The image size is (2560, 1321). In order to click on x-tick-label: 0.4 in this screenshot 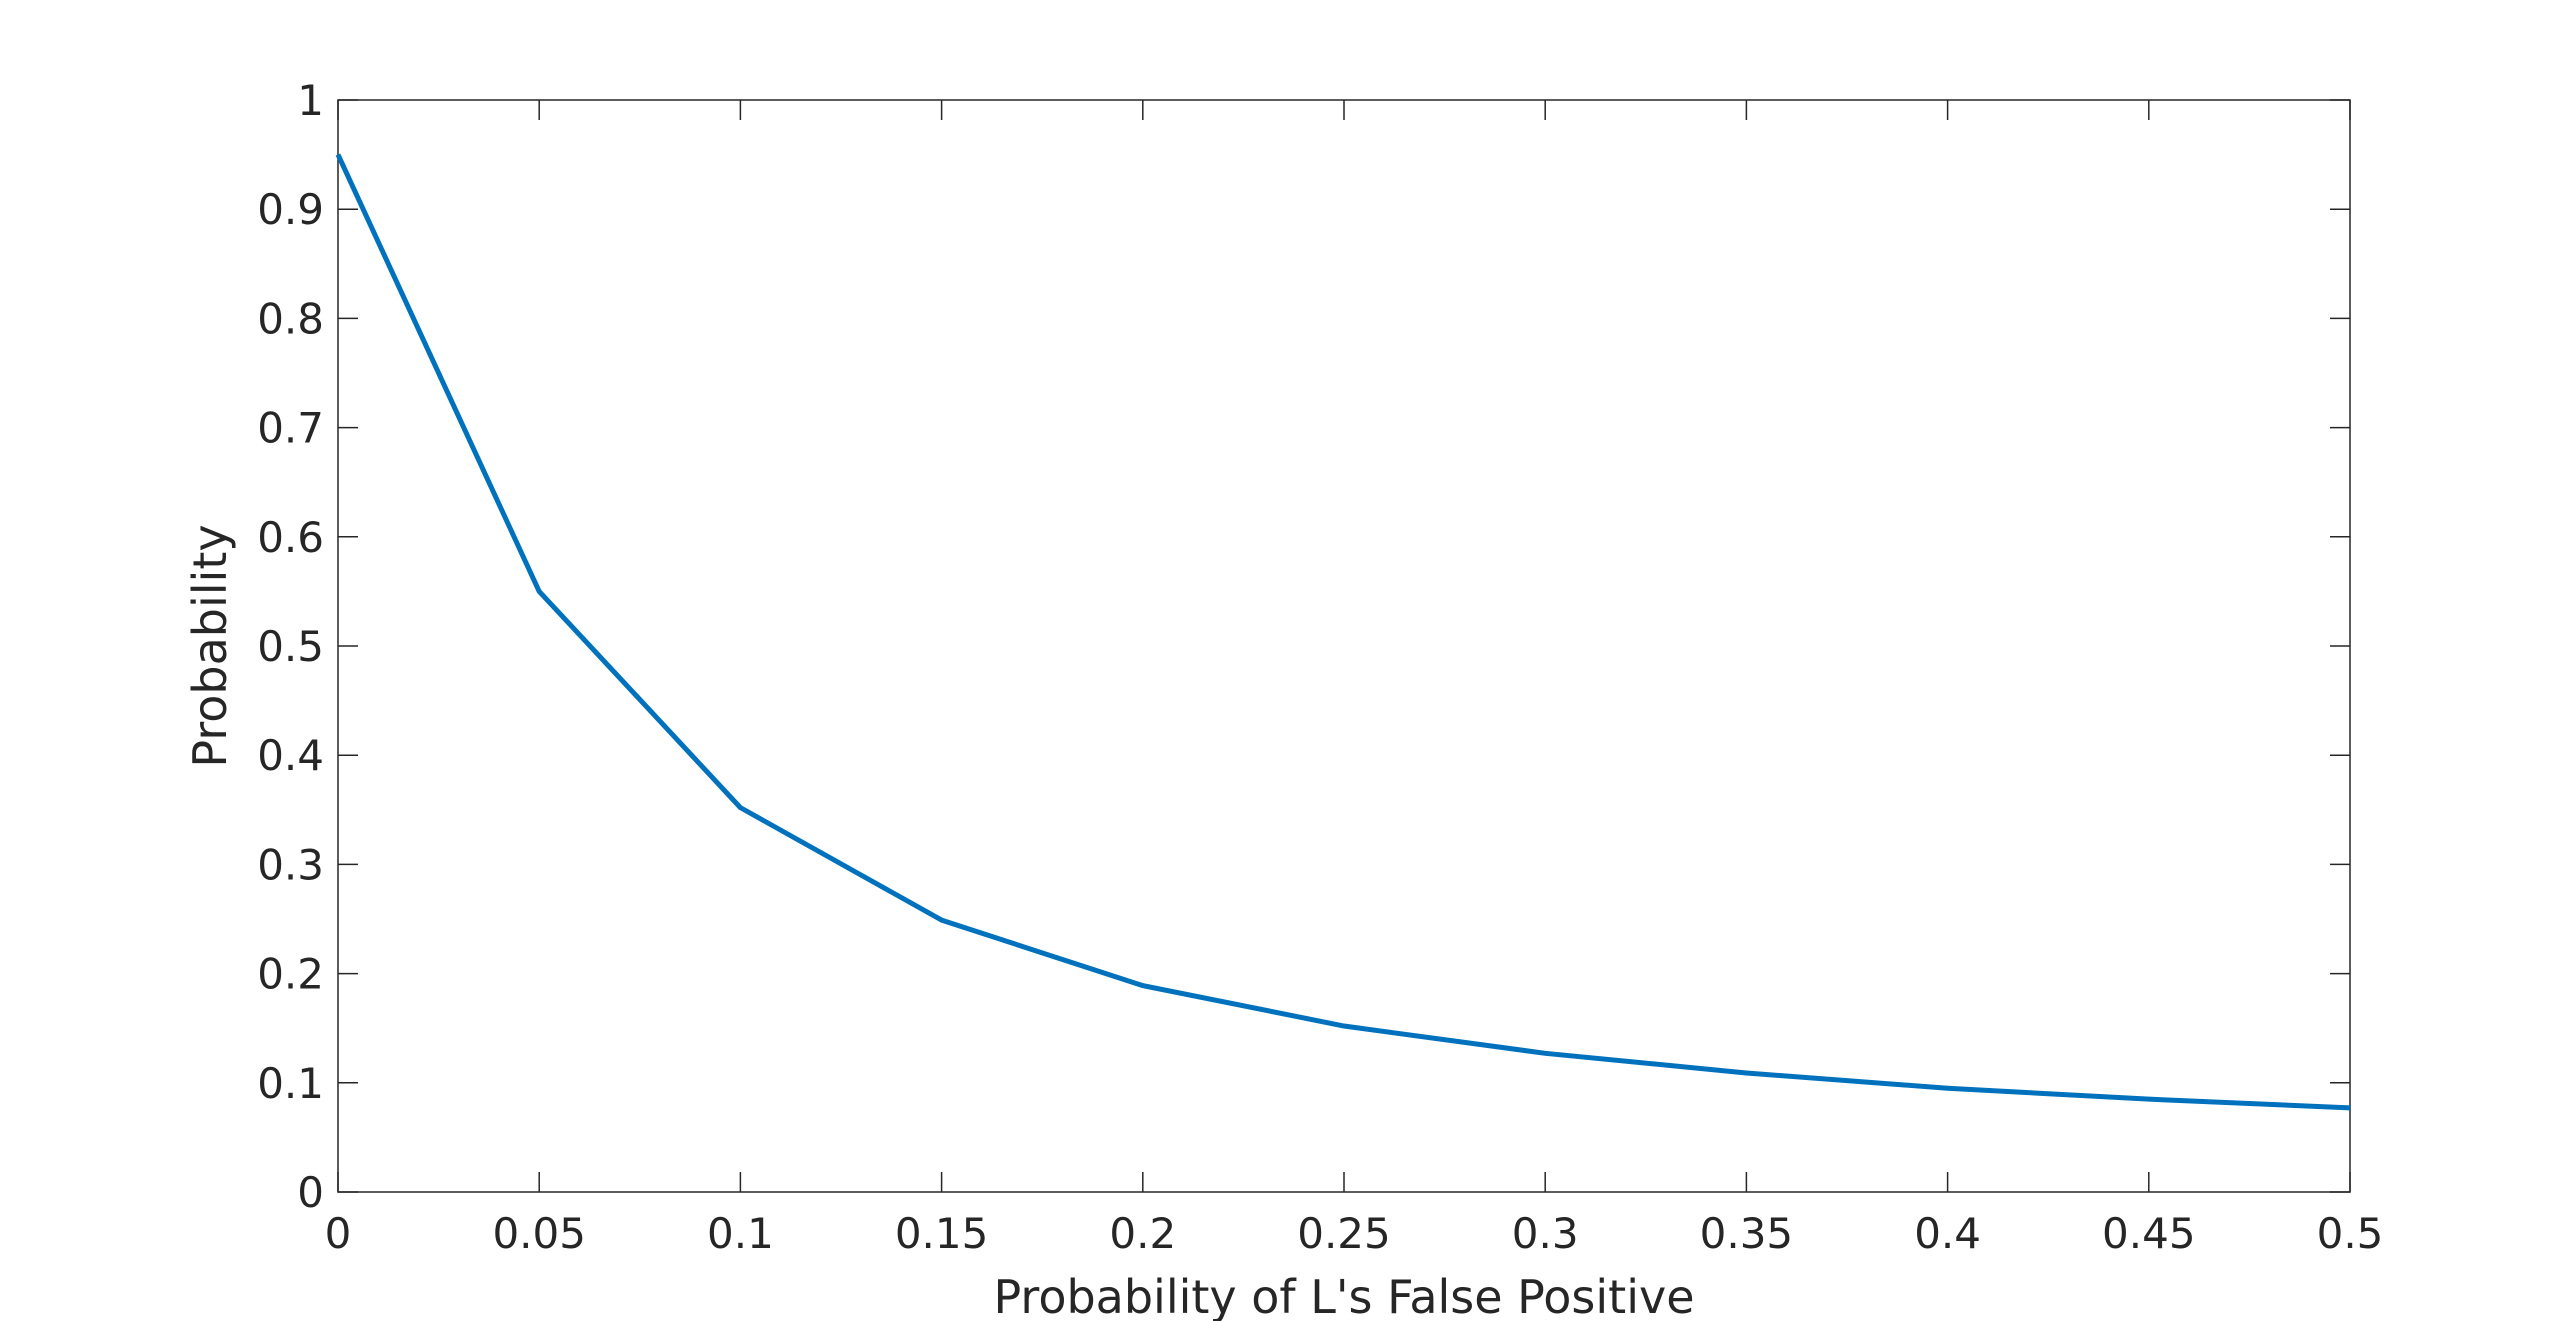, I will do `click(1947, 1233)`.